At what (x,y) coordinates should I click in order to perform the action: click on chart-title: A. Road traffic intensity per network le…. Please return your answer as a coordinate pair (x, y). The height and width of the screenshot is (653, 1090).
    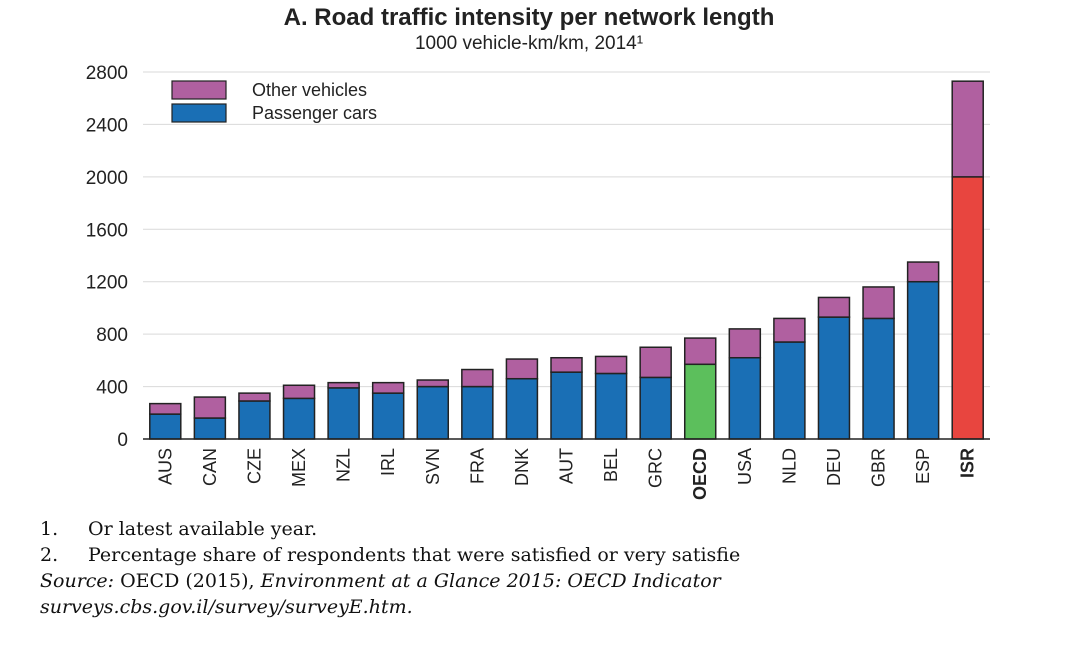
    Looking at the image, I should click on (529, 17).